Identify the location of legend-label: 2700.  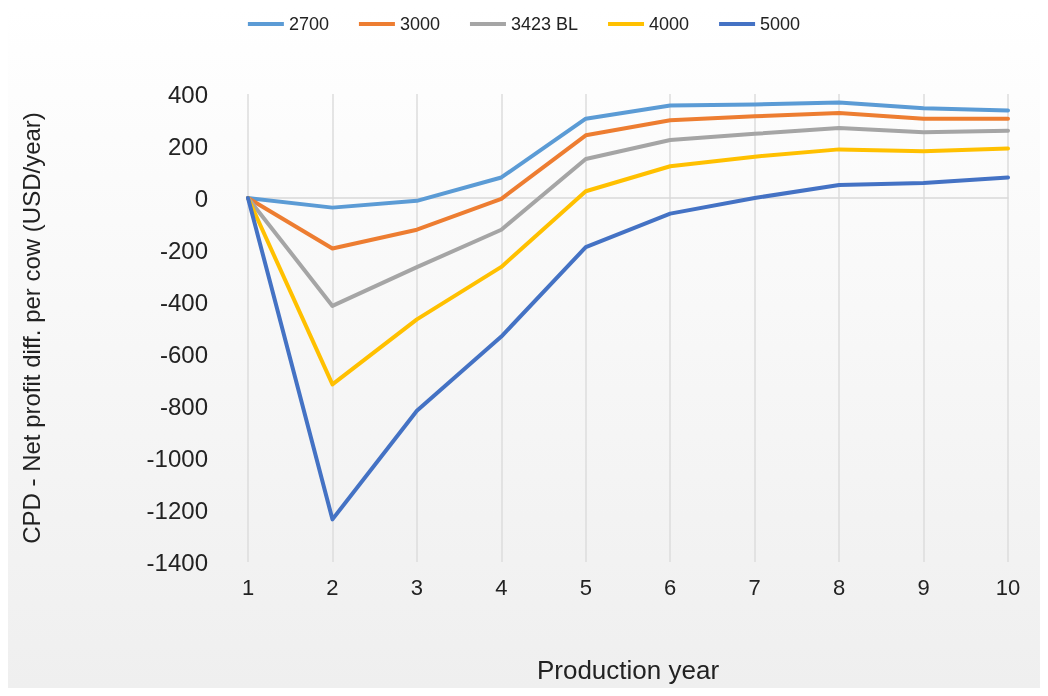
(308, 24).